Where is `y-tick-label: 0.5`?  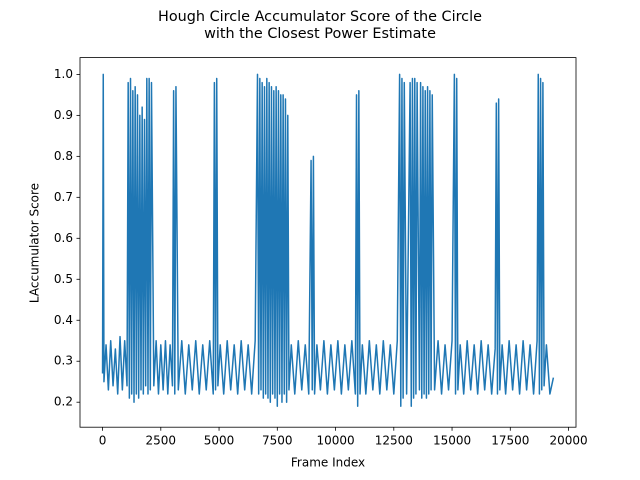
y-tick-label: 0.5 is located at coordinates (63, 279).